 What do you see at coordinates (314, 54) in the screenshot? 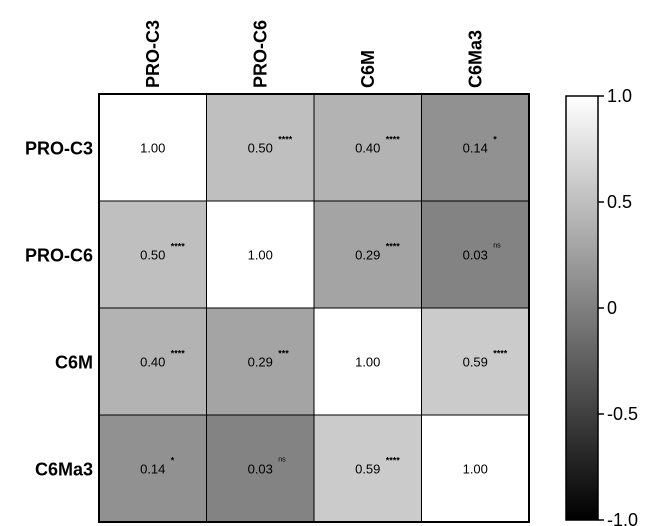
I see `column-labels: PRO-C3 PRO-C6 C6M C6Ma3` at bounding box center [314, 54].